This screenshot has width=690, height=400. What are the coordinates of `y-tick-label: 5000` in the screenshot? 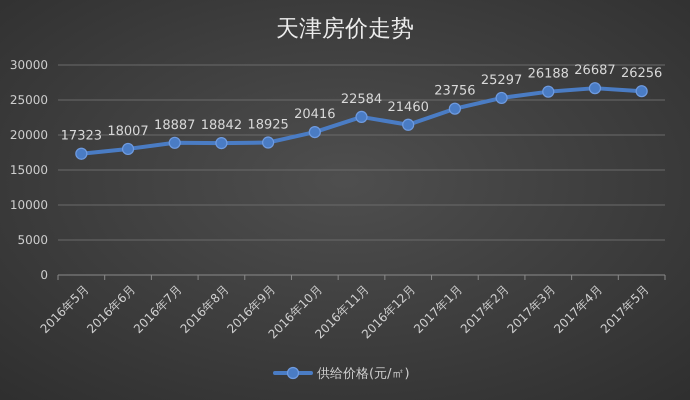 It's located at (32, 240).